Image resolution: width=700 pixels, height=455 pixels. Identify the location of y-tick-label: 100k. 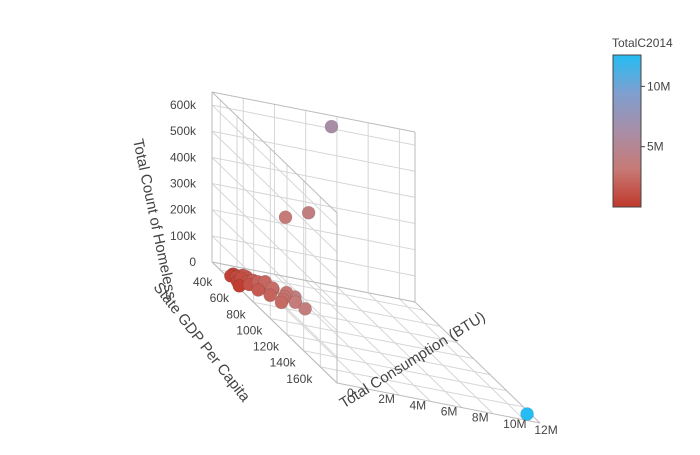
(249, 330).